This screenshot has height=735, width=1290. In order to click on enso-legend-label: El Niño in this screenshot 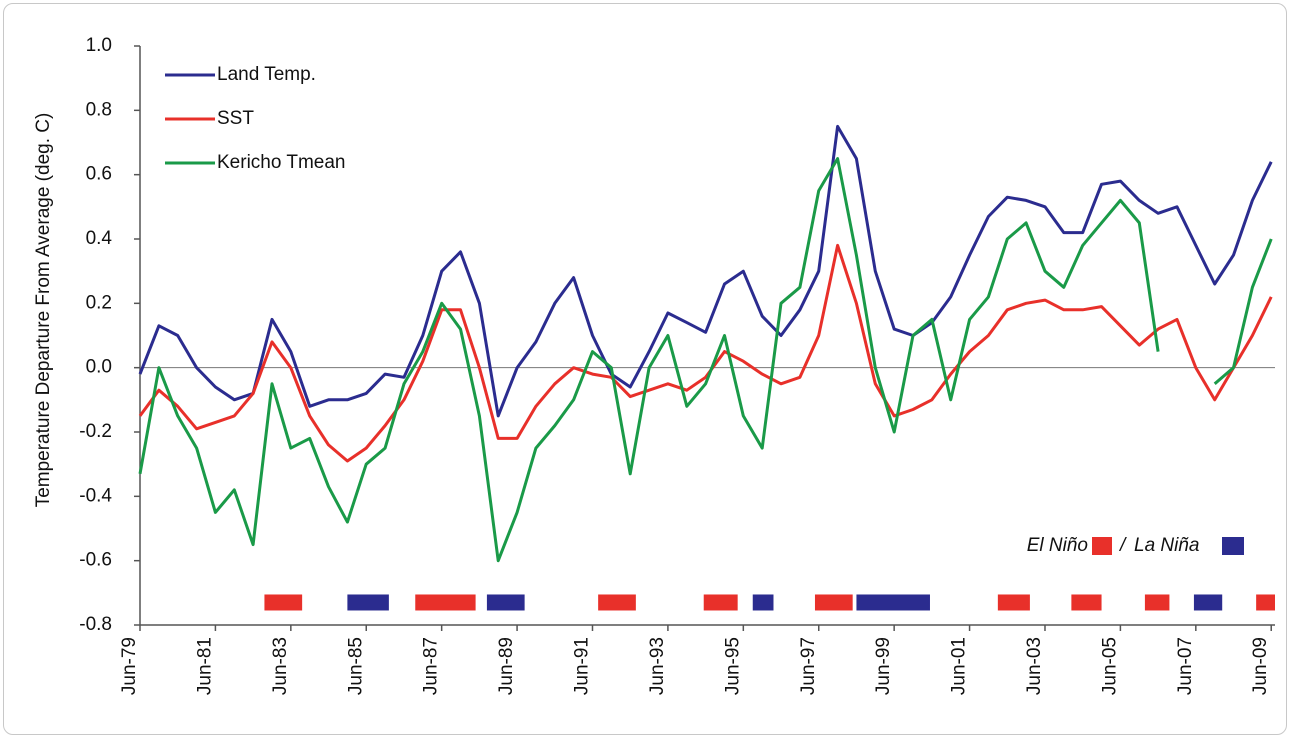, I will do `click(1057, 545)`.